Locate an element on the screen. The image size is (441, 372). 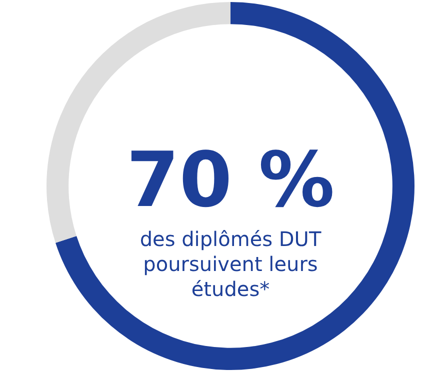
text: des diplômés DUT poursuivent leurs études* is located at coordinates (231, 264).